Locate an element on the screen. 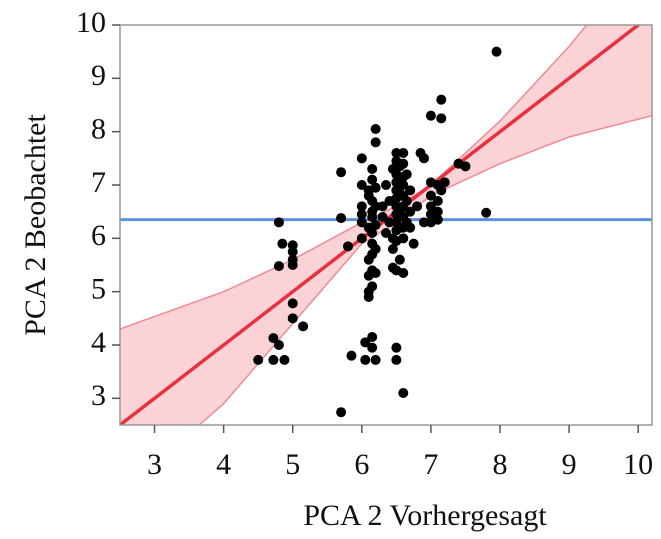  x-tick-label: 3 is located at coordinates (154, 464).